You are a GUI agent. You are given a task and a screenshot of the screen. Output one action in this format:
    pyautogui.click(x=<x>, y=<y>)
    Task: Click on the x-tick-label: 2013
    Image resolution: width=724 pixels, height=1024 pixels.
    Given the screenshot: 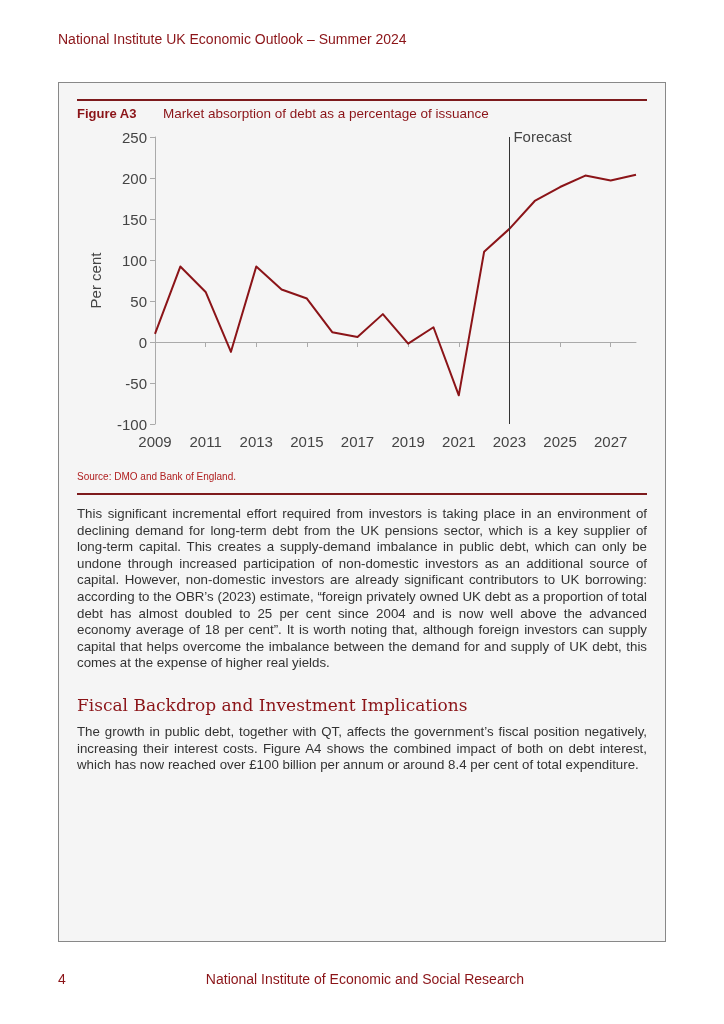 What is the action you would take?
    pyautogui.click(x=256, y=441)
    